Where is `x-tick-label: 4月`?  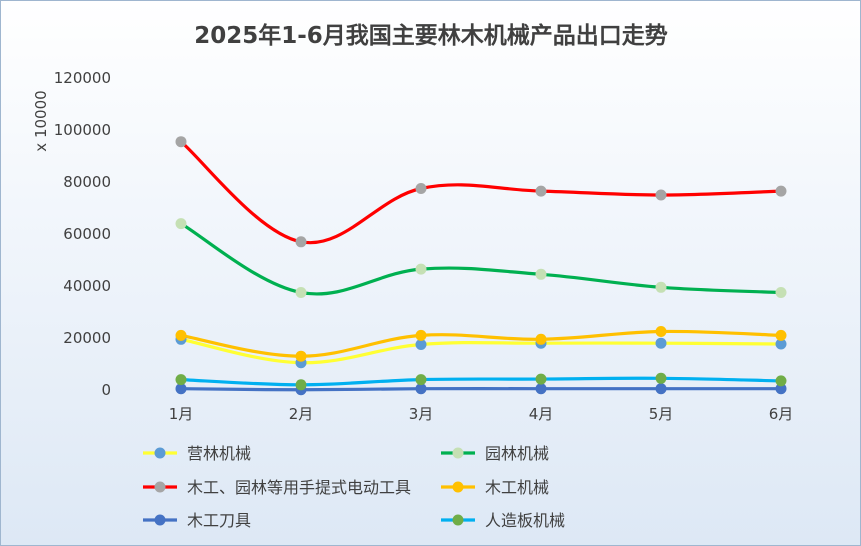 x-tick-label: 4月 is located at coordinates (541, 414).